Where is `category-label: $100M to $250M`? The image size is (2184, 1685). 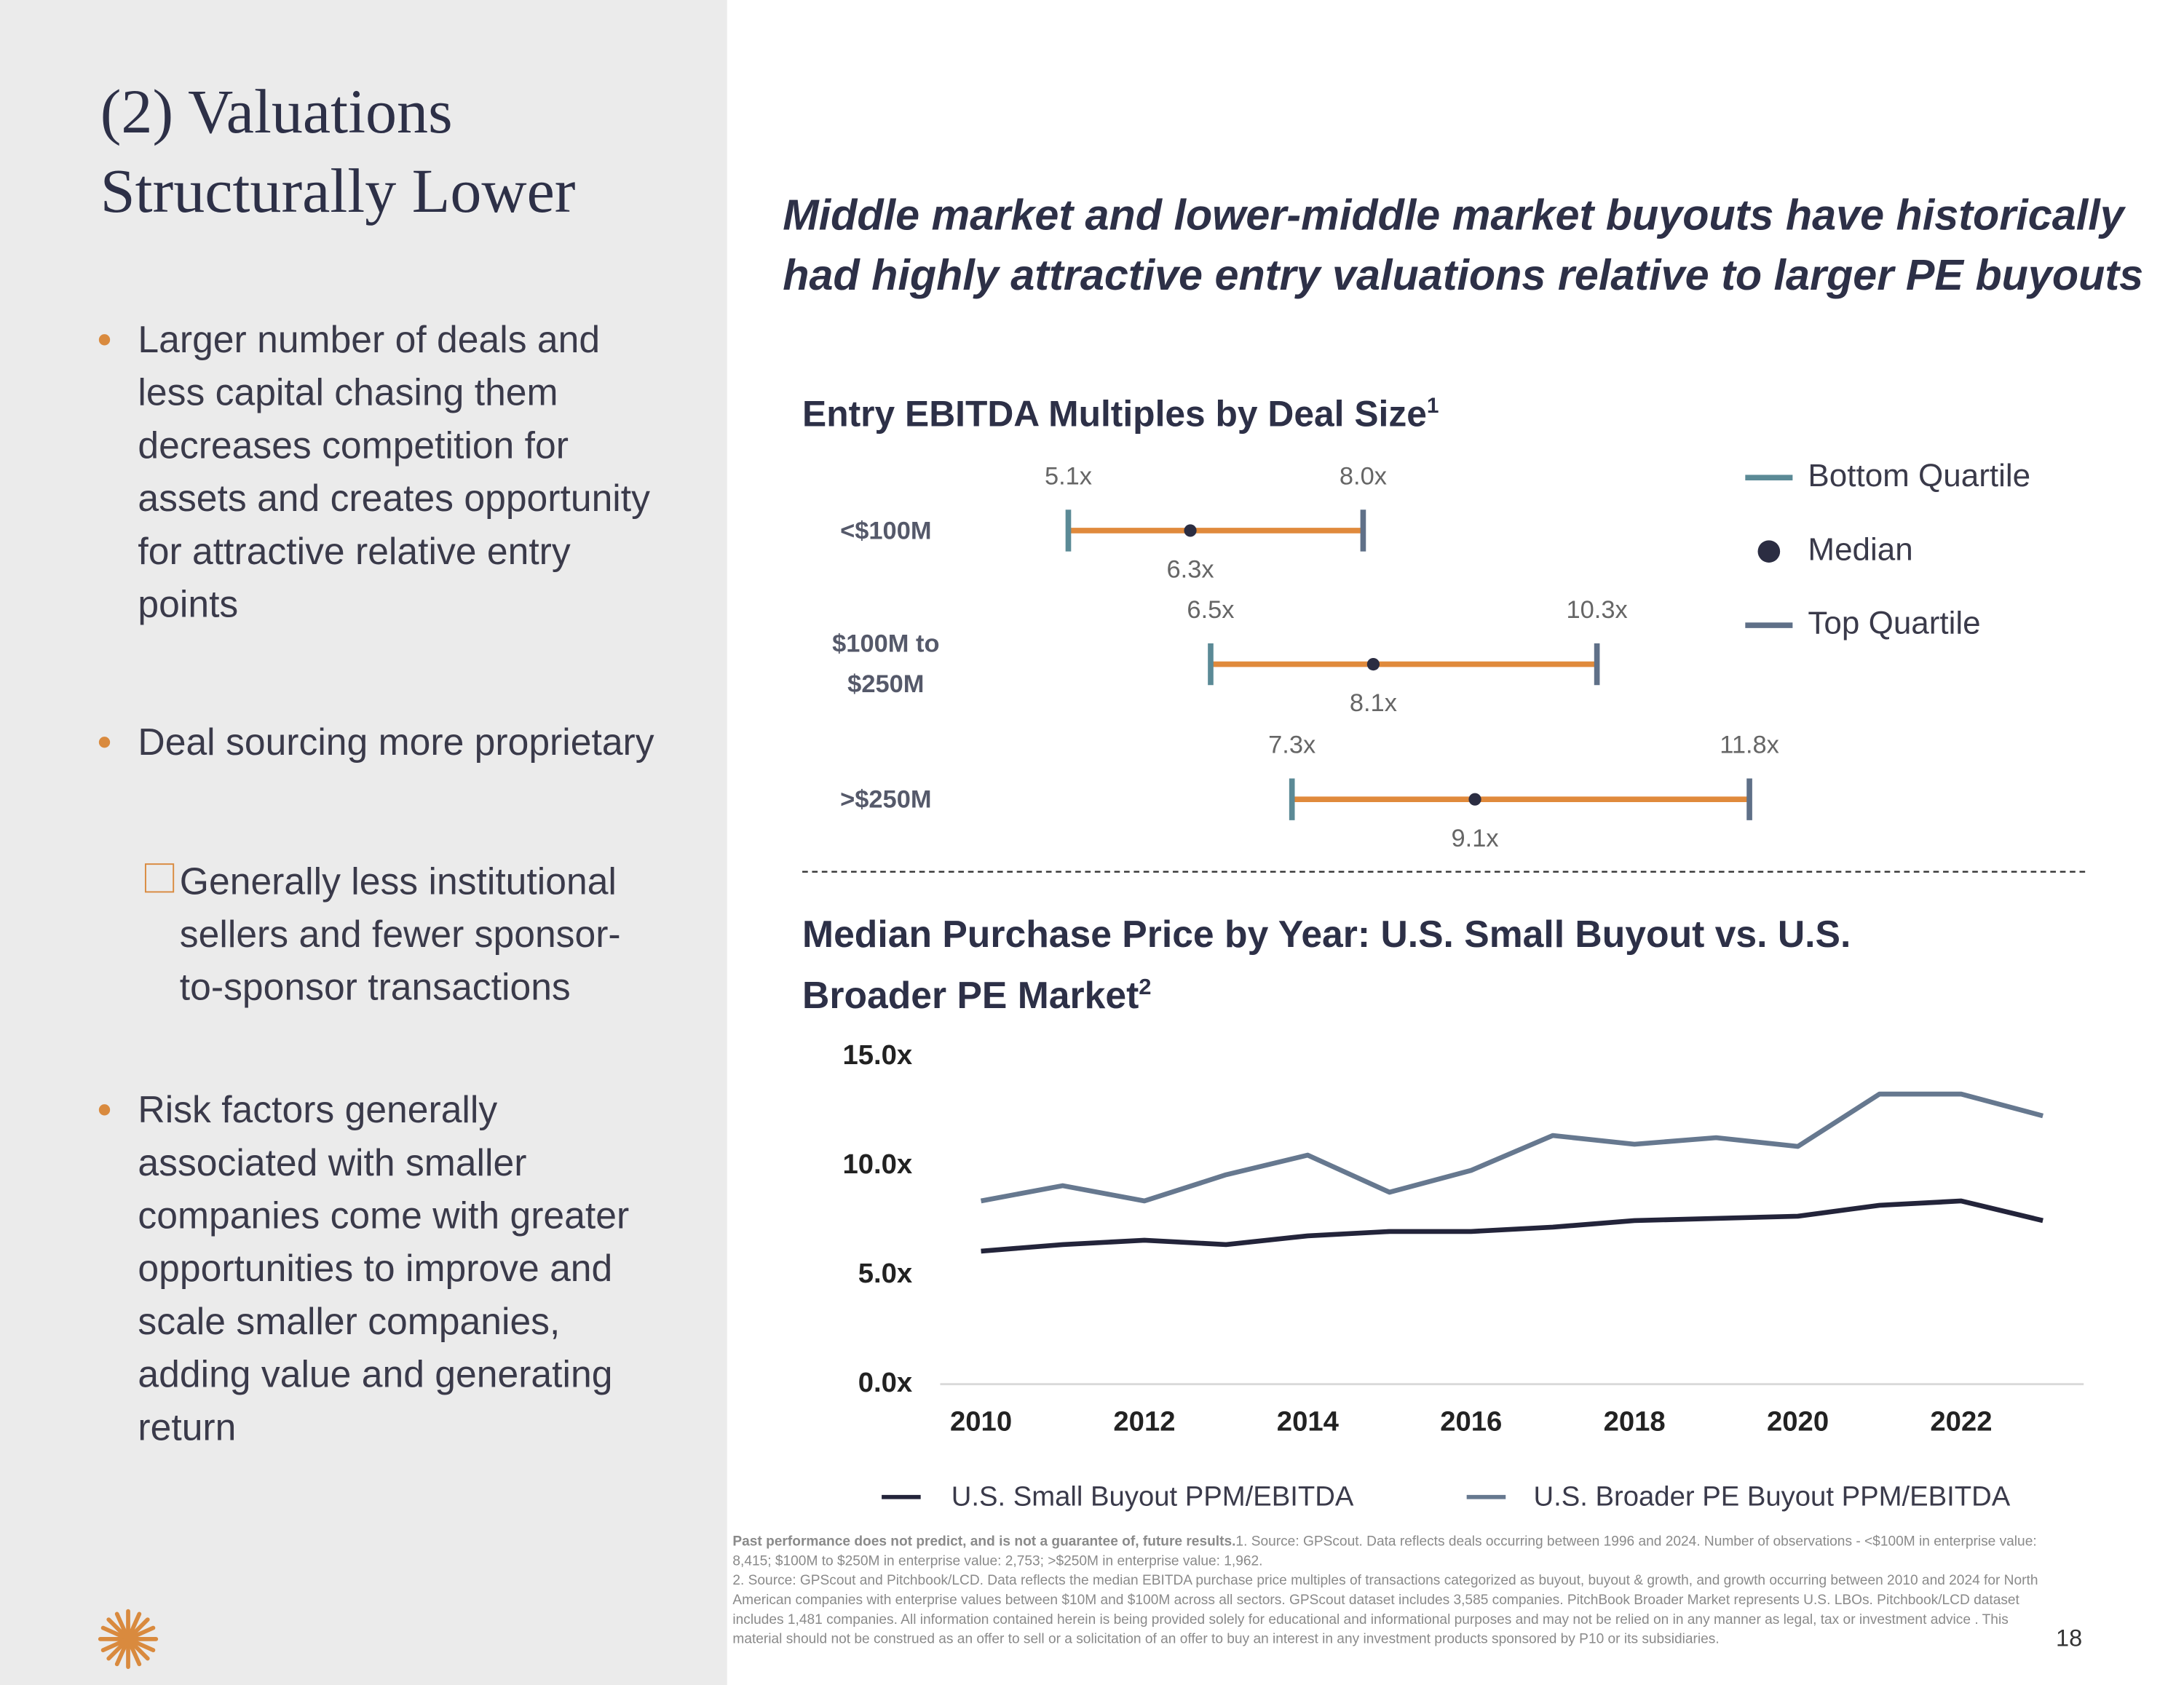 category-label: $100M to $250M is located at coordinates (886, 663).